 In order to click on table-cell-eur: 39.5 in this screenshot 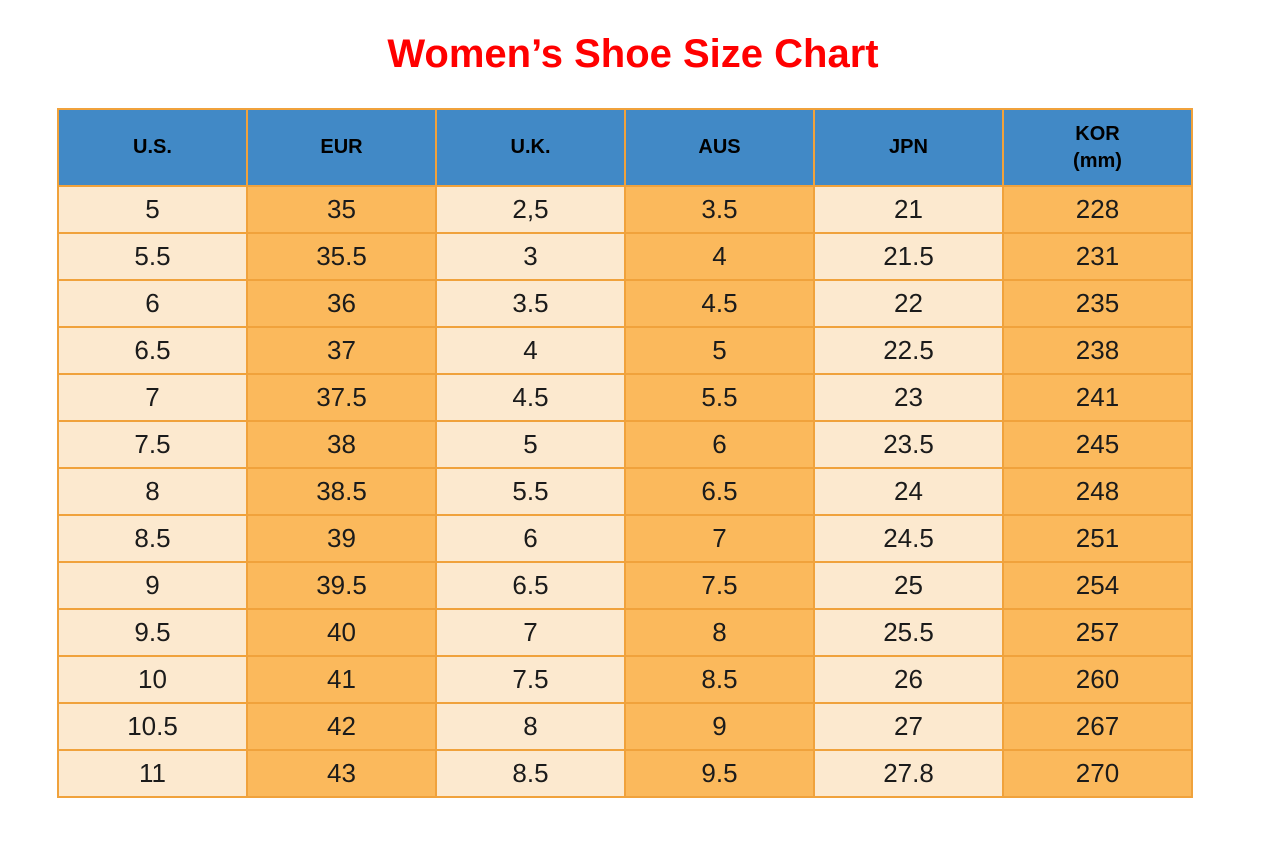, I will do `click(341, 585)`.